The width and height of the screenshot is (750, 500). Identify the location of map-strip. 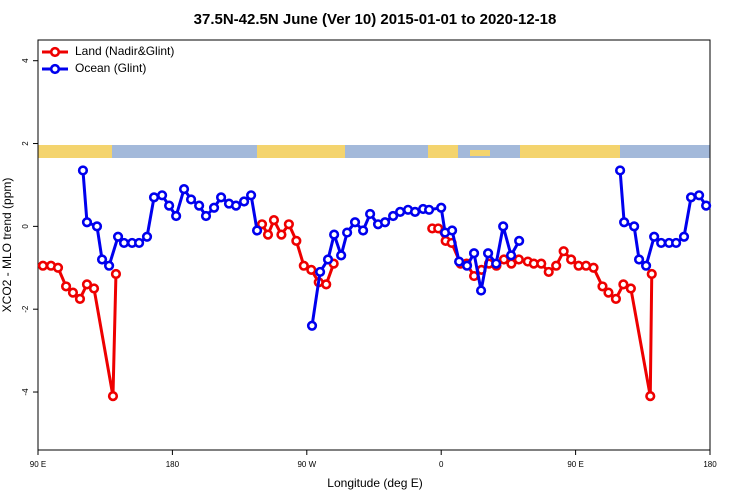
(374, 151).